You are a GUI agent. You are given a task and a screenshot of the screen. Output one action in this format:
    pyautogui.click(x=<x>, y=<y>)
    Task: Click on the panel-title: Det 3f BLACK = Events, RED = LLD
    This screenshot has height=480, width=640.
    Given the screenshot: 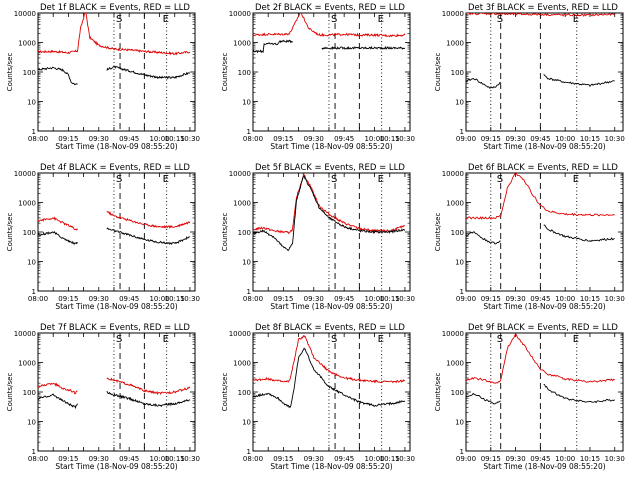 What is the action you would take?
    pyautogui.click(x=543, y=8)
    